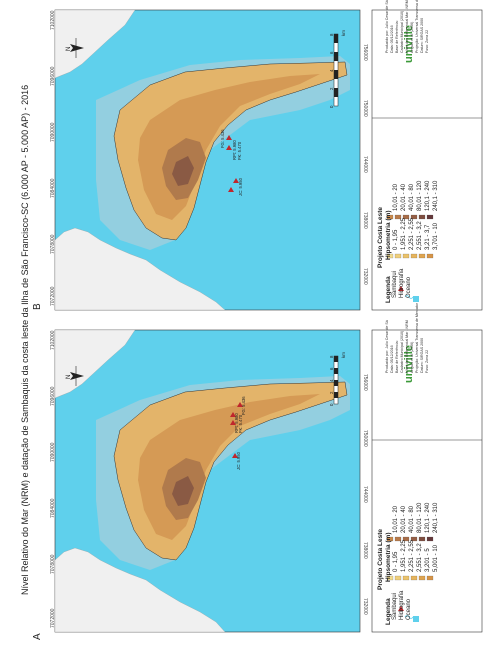  What do you see at coordinates (427, 361) in the screenshot?
I see `credits-a-8: Fuso: Zona 22` at bounding box center [427, 361].